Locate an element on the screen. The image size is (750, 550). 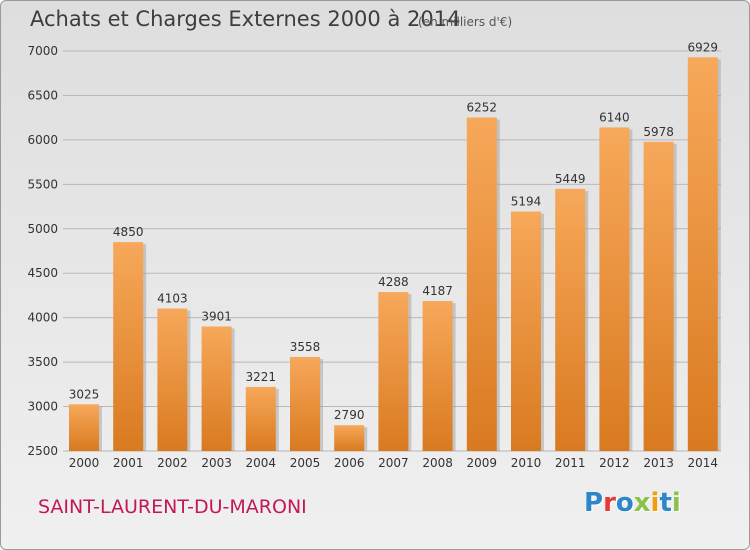
y-tick-label: 5000 is located at coordinates (42, 229).